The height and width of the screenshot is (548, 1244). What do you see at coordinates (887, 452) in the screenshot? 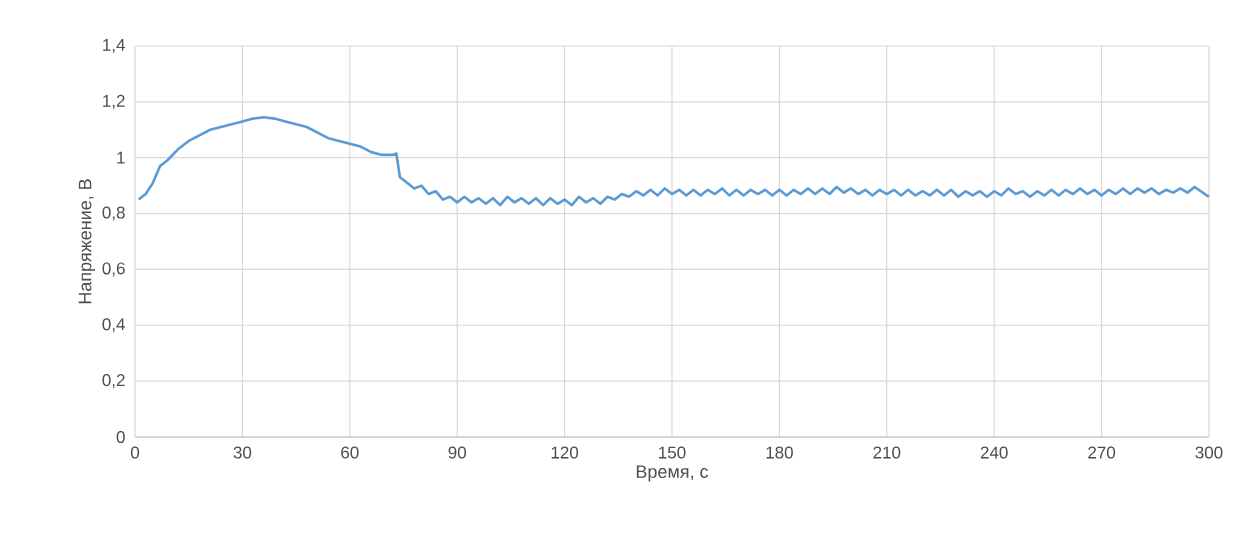
I see `x-tick-label: 210` at bounding box center [887, 452].